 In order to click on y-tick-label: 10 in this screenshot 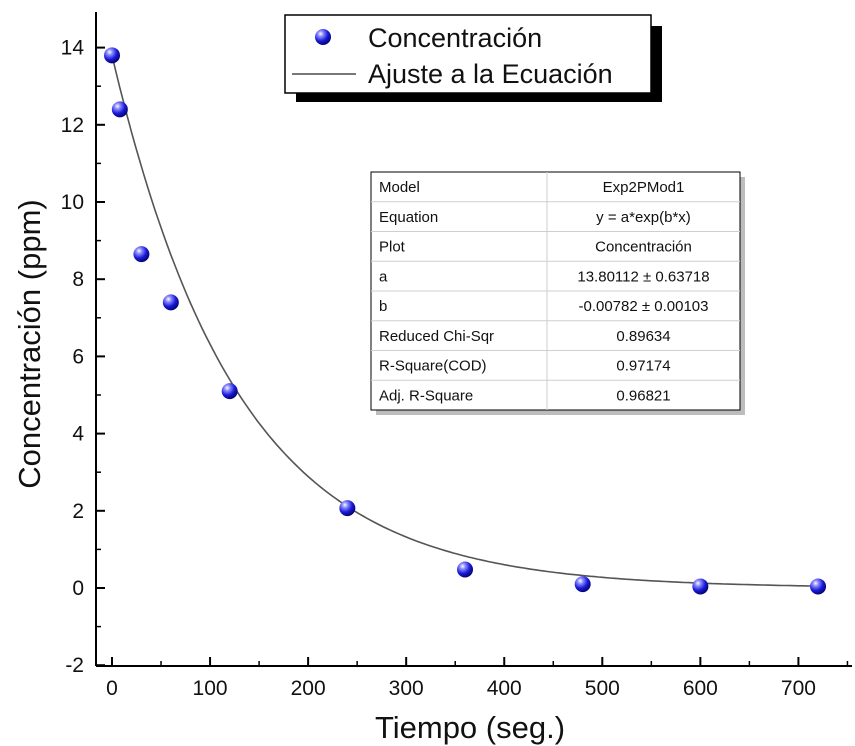, I will do `click(72, 202)`.